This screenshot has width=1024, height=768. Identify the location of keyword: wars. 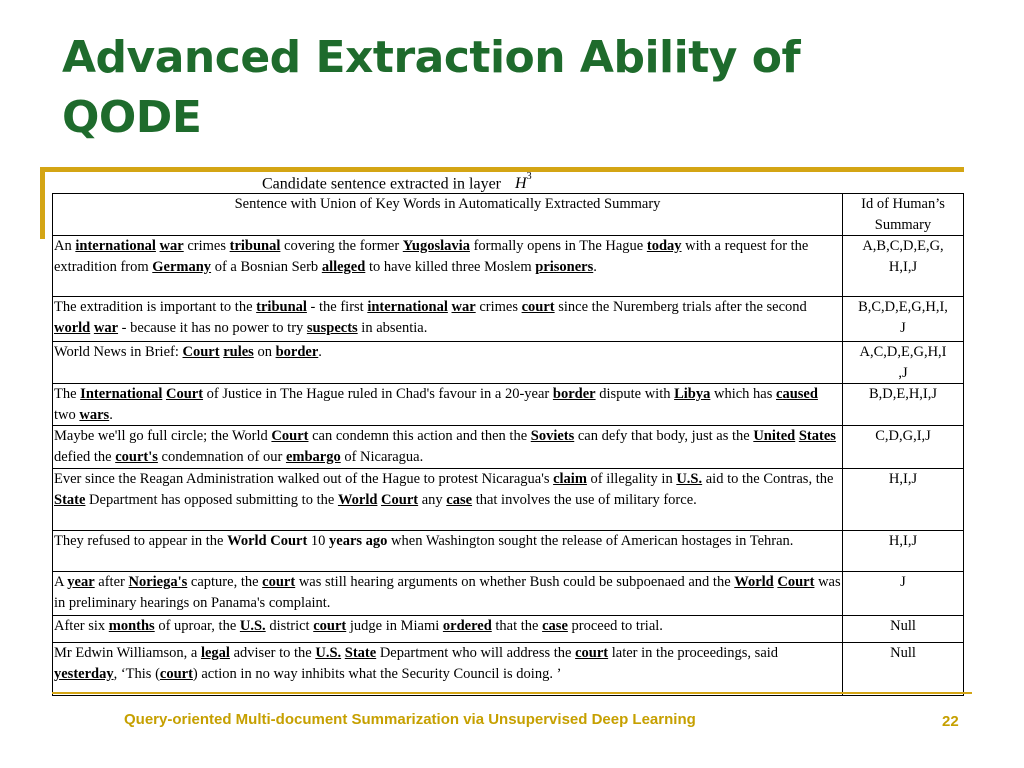
(94, 414).